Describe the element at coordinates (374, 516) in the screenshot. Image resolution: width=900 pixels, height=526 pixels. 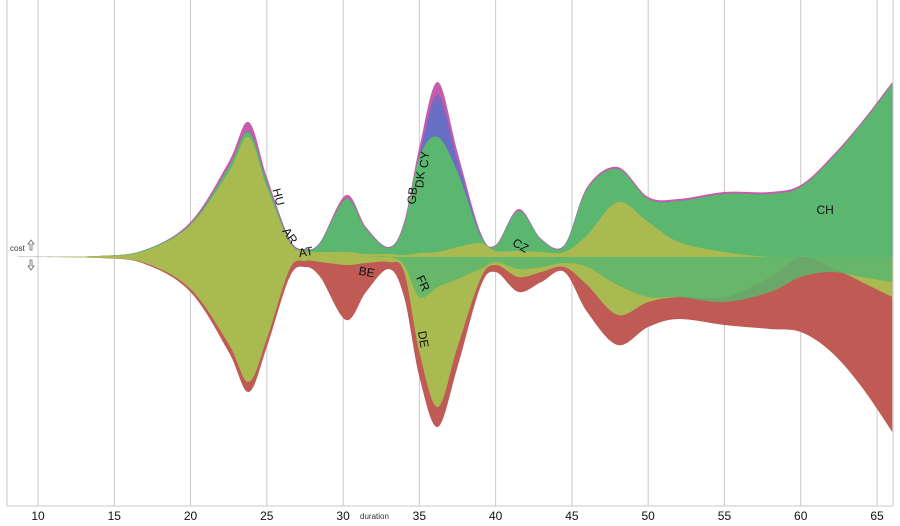
I see `x-axis-label: duration` at that location.